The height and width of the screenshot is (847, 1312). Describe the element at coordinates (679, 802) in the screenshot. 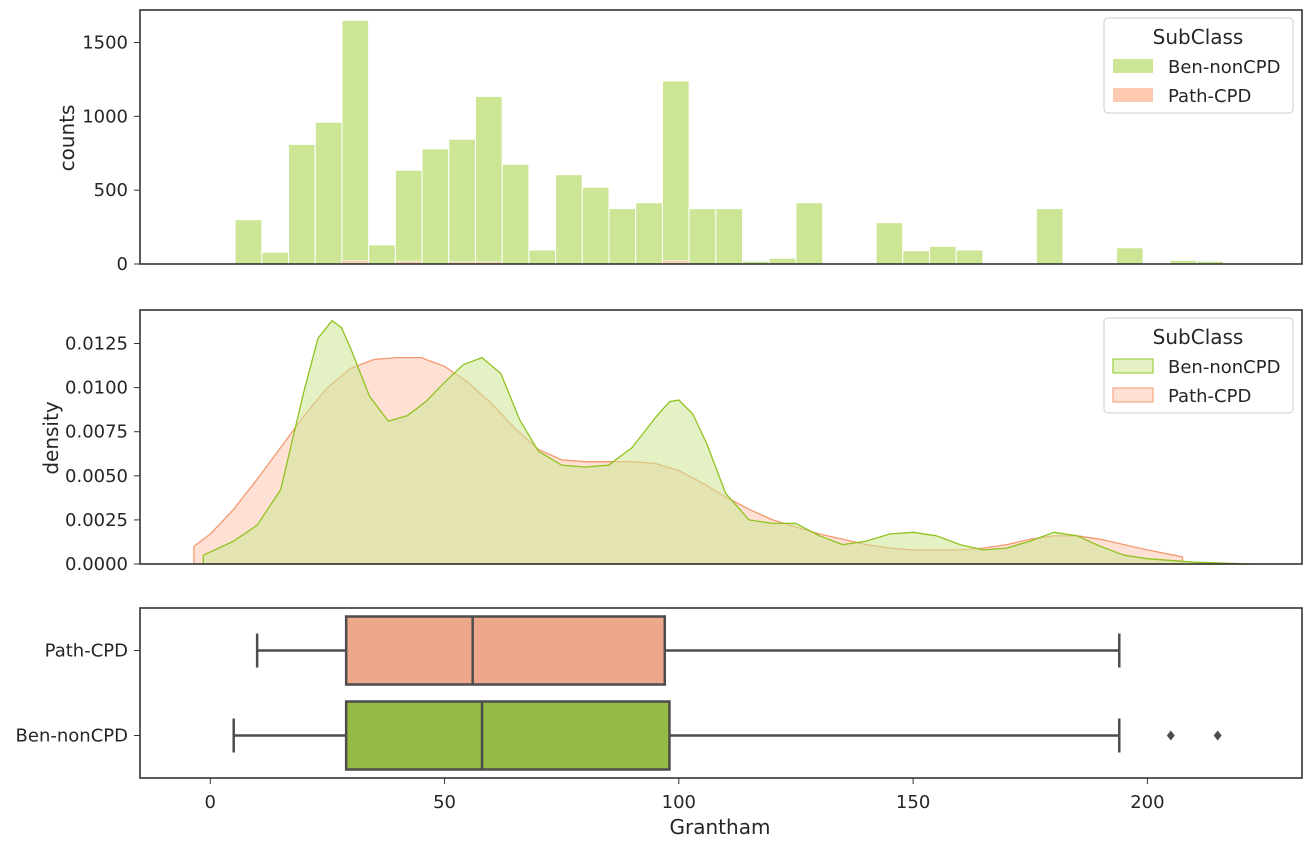

I see `x-tick-label: 100` at that location.